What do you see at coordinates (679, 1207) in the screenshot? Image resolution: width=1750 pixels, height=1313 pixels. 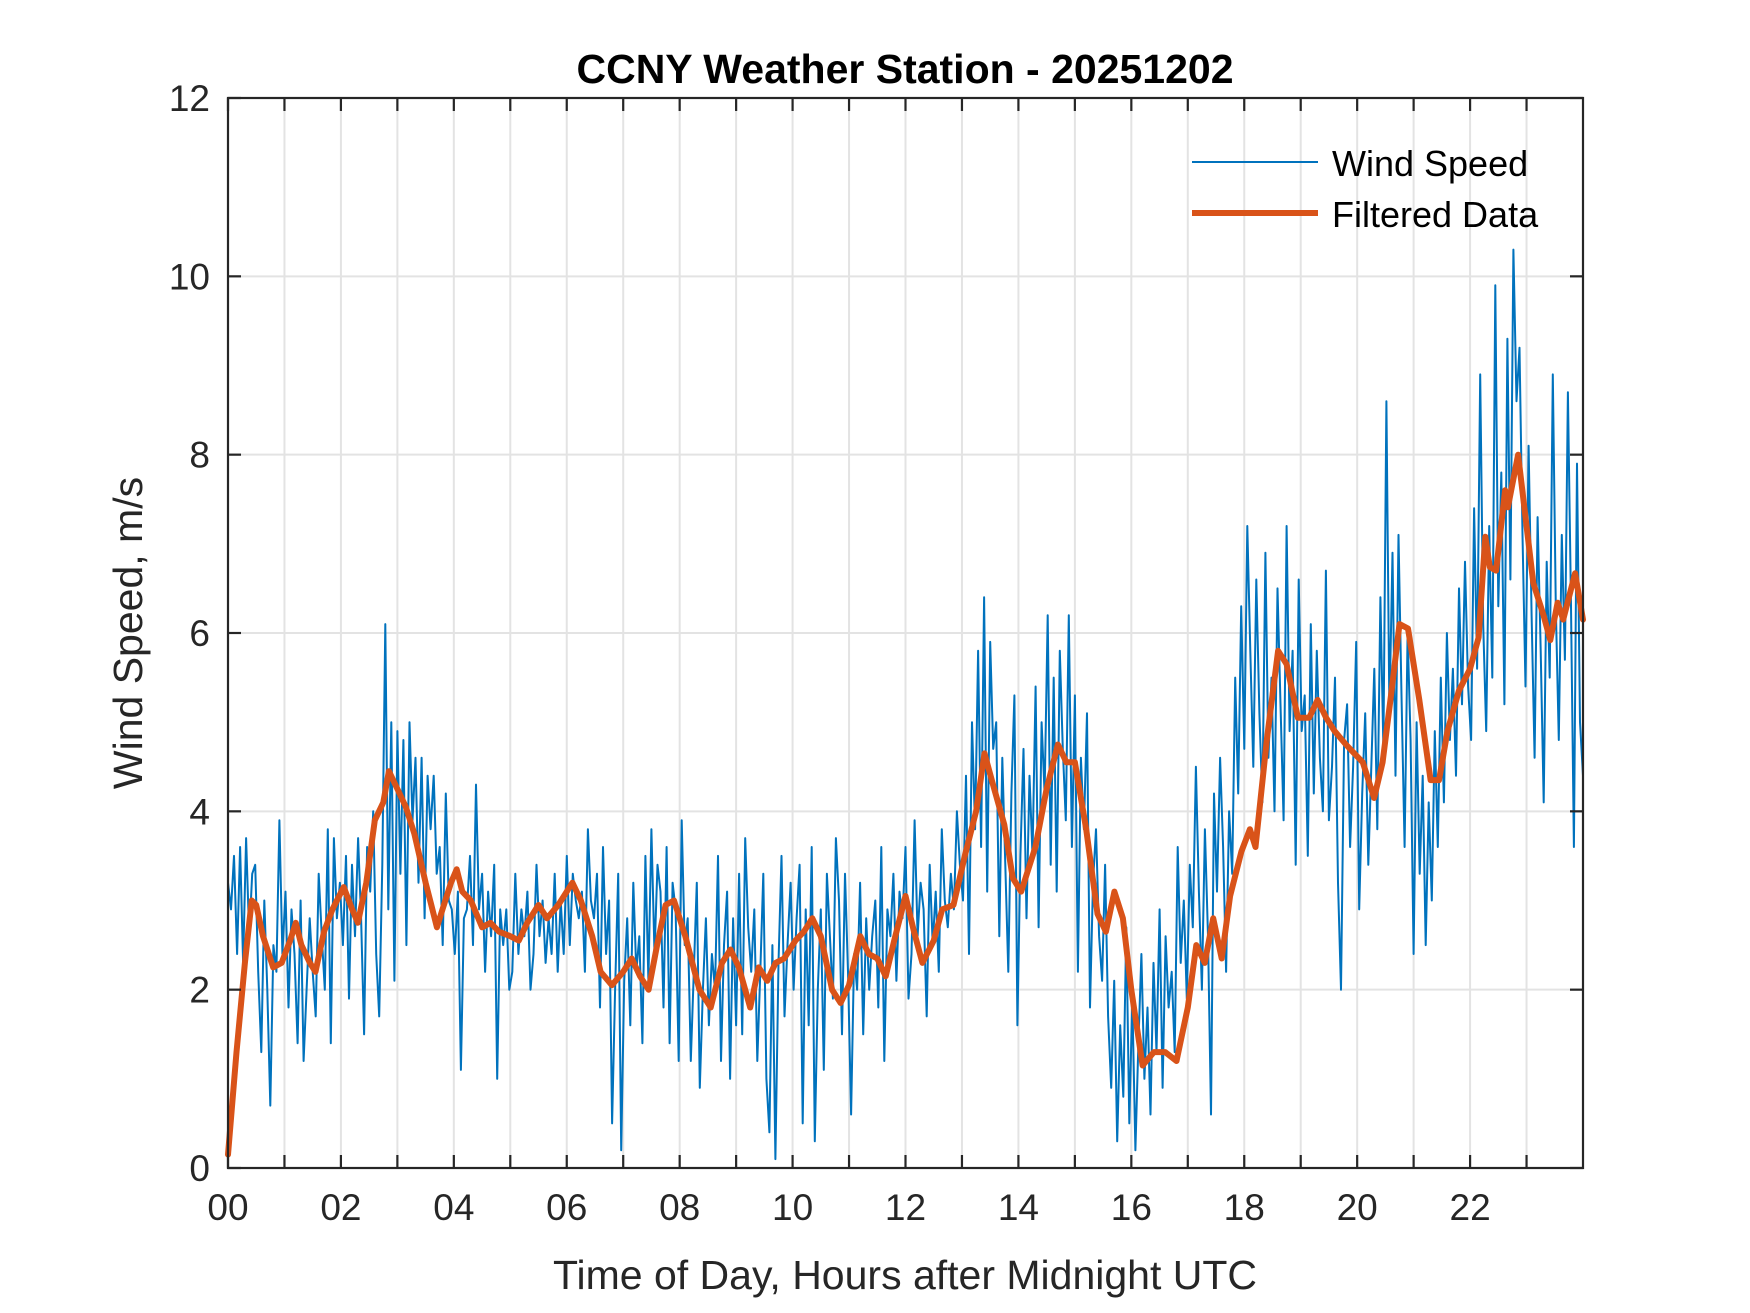 I see `x-tick-label: 08` at bounding box center [679, 1207].